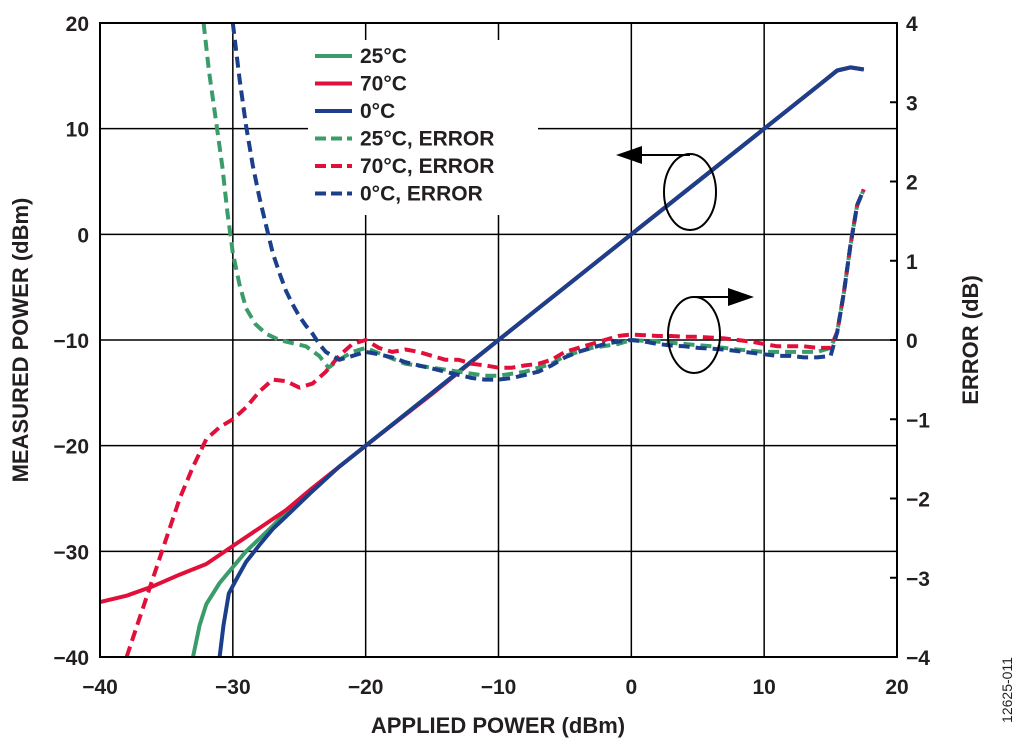 The height and width of the screenshot is (743, 1024). What do you see at coordinates (366, 687) in the screenshot?
I see `x-tick-label: −20` at bounding box center [366, 687].